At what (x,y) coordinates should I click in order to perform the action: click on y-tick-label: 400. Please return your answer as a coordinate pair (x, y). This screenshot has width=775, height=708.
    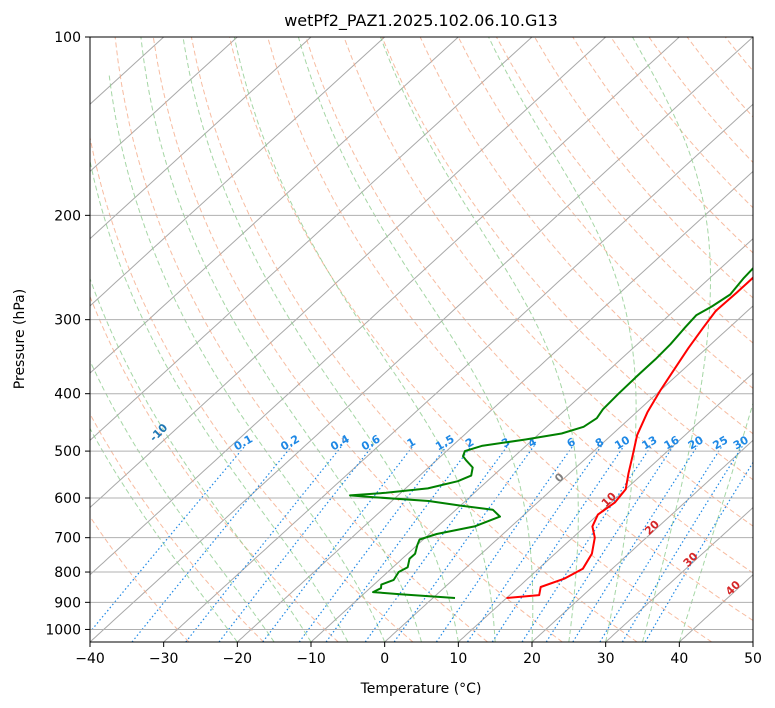
    Looking at the image, I should click on (67, 395).